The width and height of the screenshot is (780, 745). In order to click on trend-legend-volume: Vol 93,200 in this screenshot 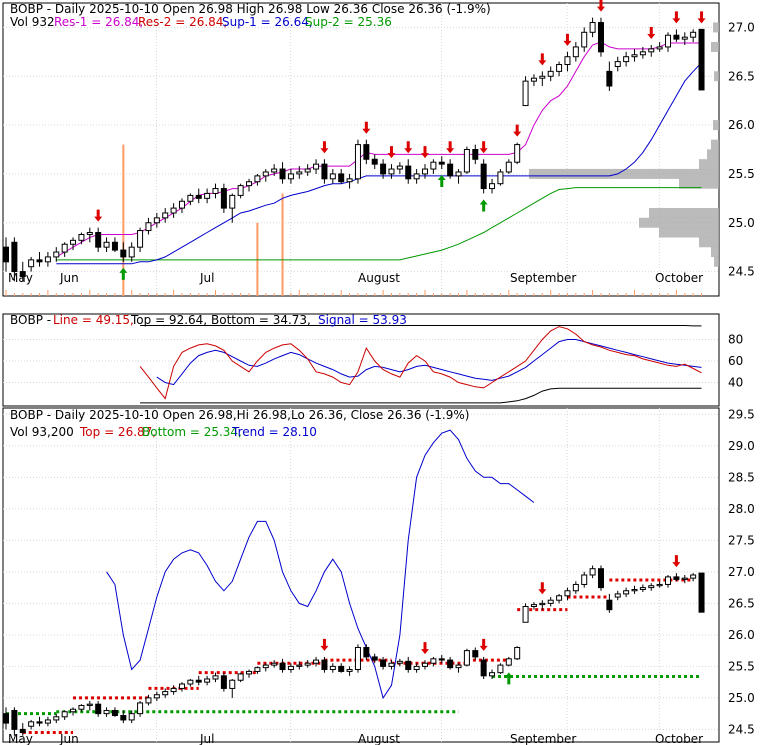, I will do `click(42, 432)`.